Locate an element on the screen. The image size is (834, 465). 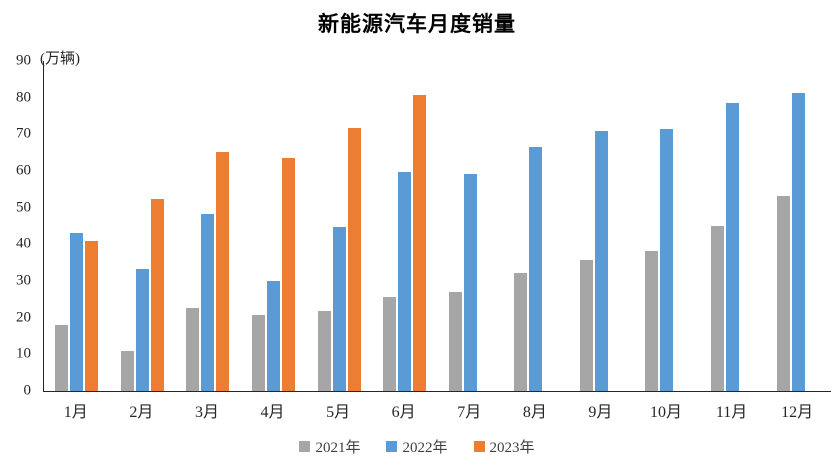
month-group-3月 is located at coordinates (208, 226).